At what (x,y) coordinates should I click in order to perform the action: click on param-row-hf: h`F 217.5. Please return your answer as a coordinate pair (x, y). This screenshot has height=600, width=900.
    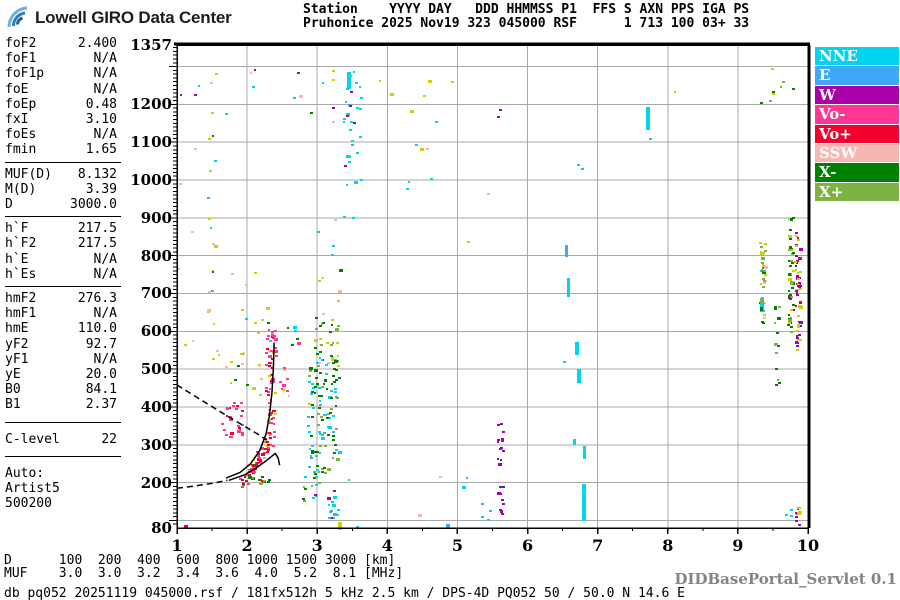
    Looking at the image, I should click on (61, 228).